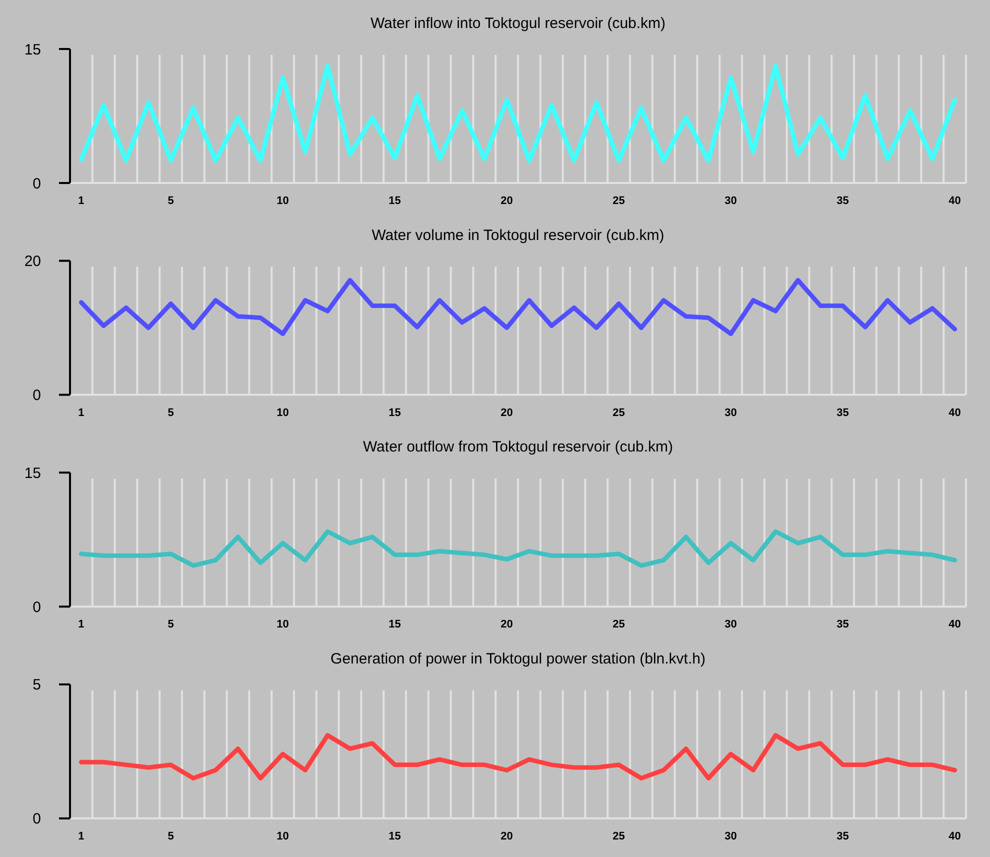  What do you see at coordinates (518, 23) in the screenshot?
I see `chart-title: Water inflow into Toktogul reservoir (cub.km)` at bounding box center [518, 23].